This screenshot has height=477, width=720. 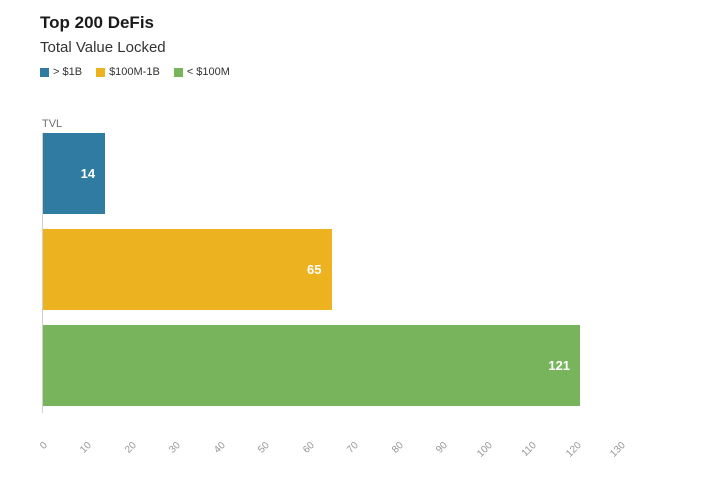 What do you see at coordinates (131, 448) in the screenshot?
I see `x-axis-tick-label: 20` at bounding box center [131, 448].